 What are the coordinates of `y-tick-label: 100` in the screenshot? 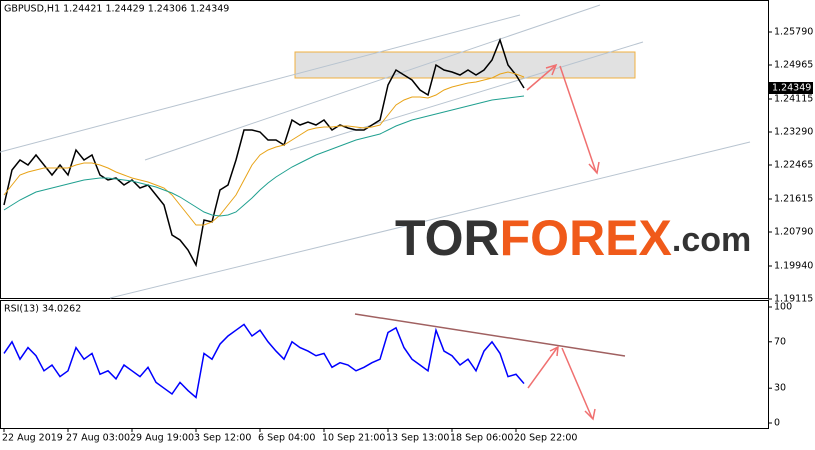 It's located at (783, 307).